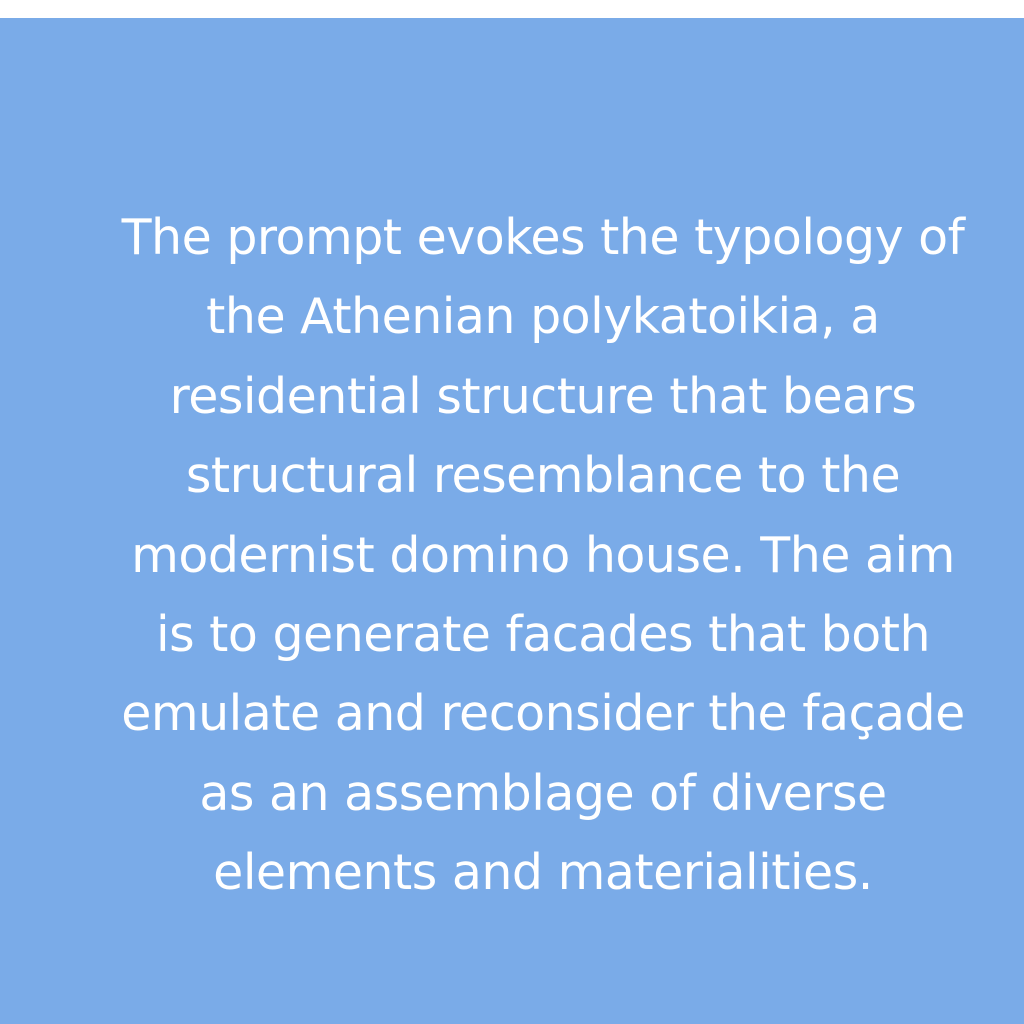  What do you see at coordinates (543, 237) in the screenshot?
I see `description-line-1: The prompt evokes the typology of` at bounding box center [543, 237].